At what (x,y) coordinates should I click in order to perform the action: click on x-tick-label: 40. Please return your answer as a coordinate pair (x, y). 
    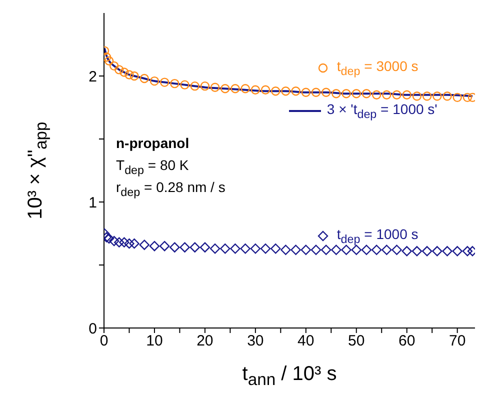
    Looking at the image, I should click on (306, 341).